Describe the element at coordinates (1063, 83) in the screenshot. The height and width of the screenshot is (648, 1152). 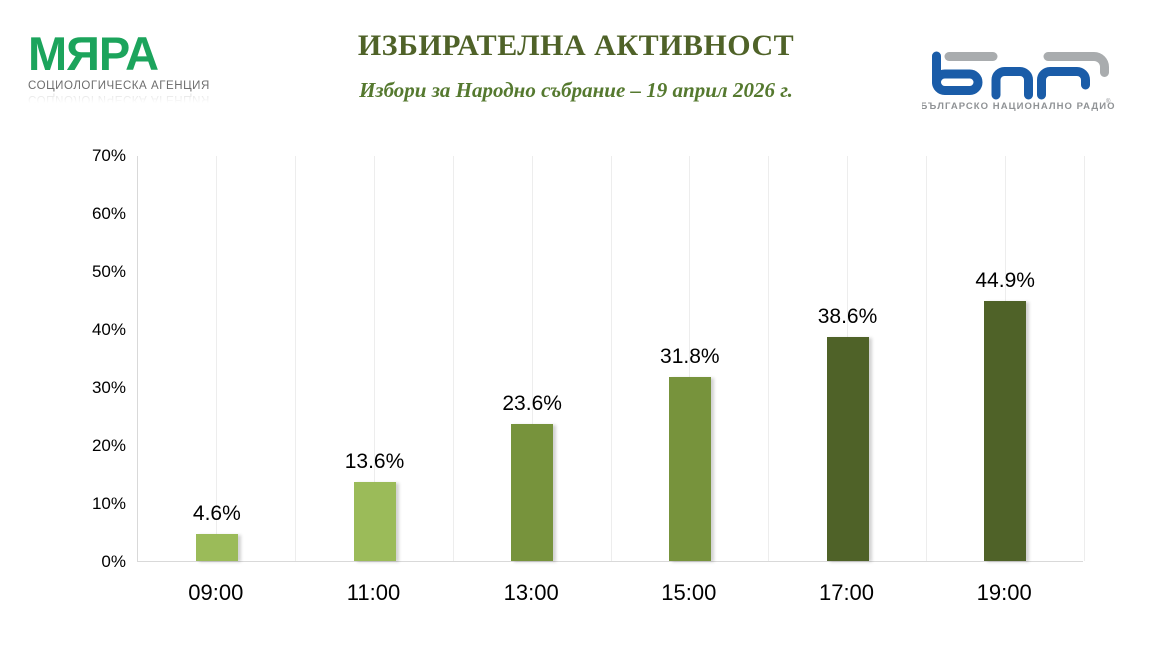
I see `bnr-letter-r-icon` at that location.